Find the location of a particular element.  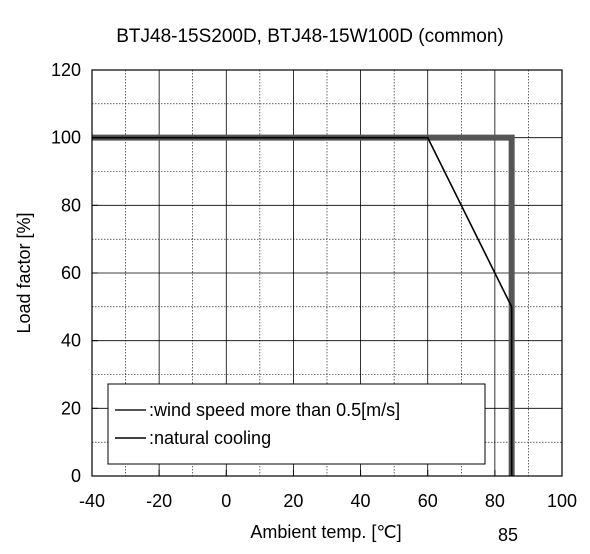

x-tick-label: 100 is located at coordinates (562, 501).